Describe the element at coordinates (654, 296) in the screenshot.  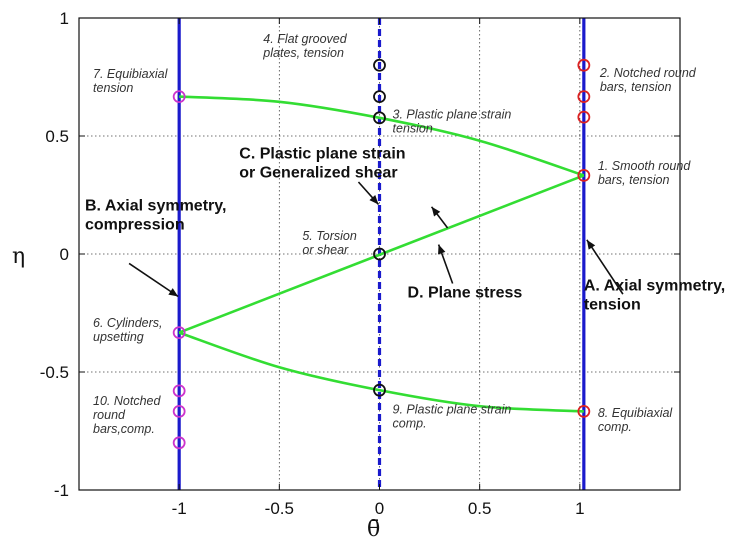
I see `region-label: A. Axial symmetry, tension` at that location.